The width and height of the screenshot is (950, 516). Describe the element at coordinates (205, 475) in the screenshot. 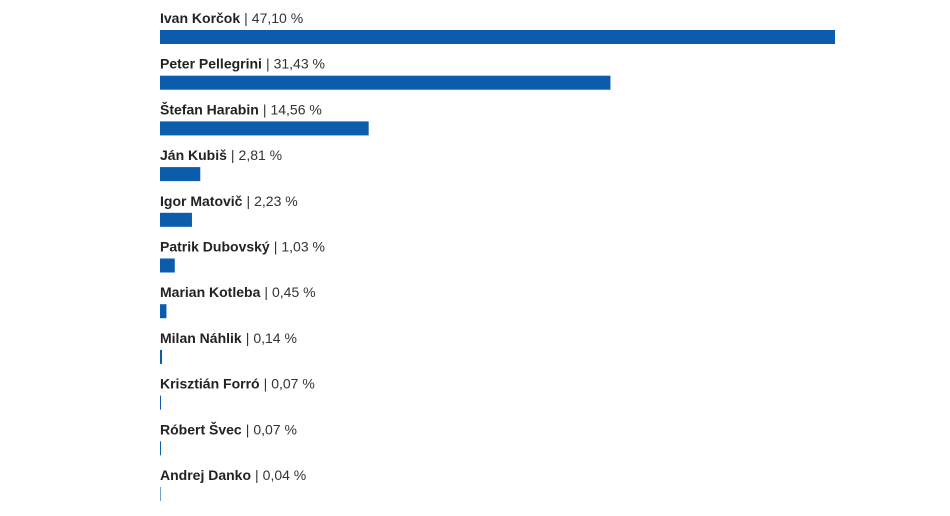

I see `candidate-name: Andrej Danko` at that location.